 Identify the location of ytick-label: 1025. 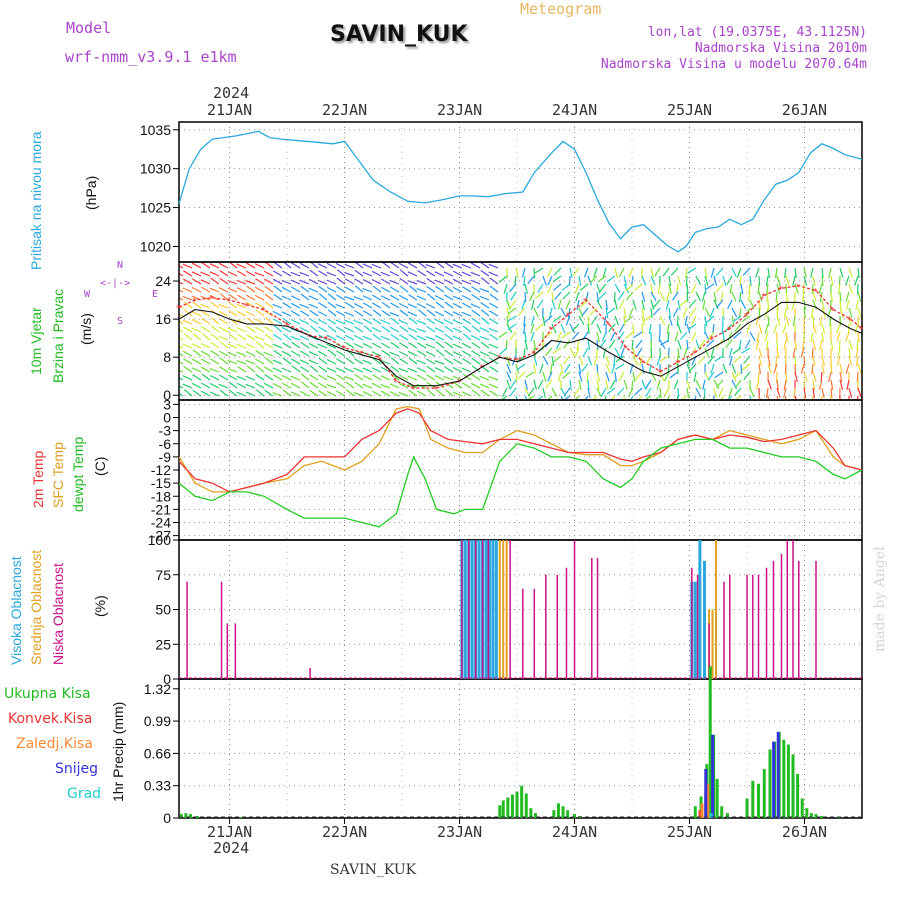
(155, 208).